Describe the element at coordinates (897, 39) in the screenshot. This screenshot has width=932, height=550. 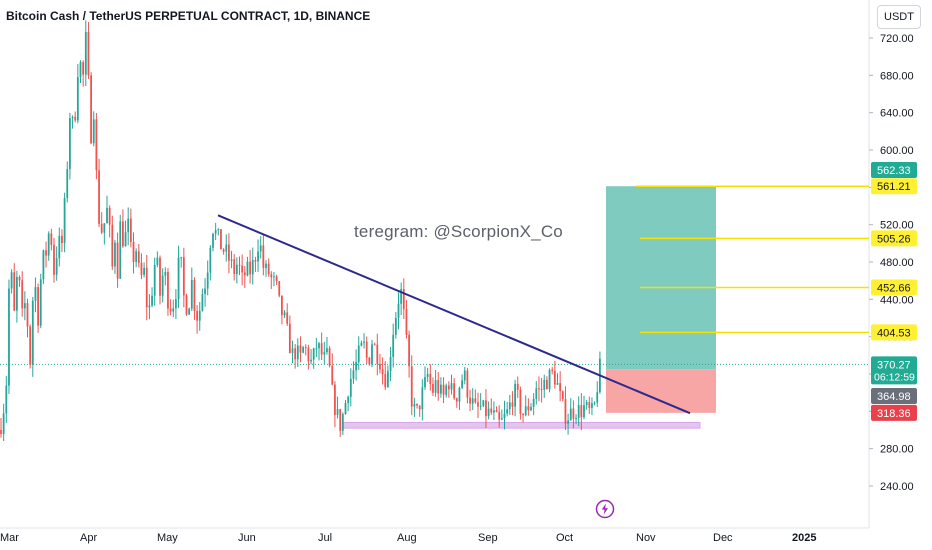
I see `y-tick-label: 720.00` at that location.